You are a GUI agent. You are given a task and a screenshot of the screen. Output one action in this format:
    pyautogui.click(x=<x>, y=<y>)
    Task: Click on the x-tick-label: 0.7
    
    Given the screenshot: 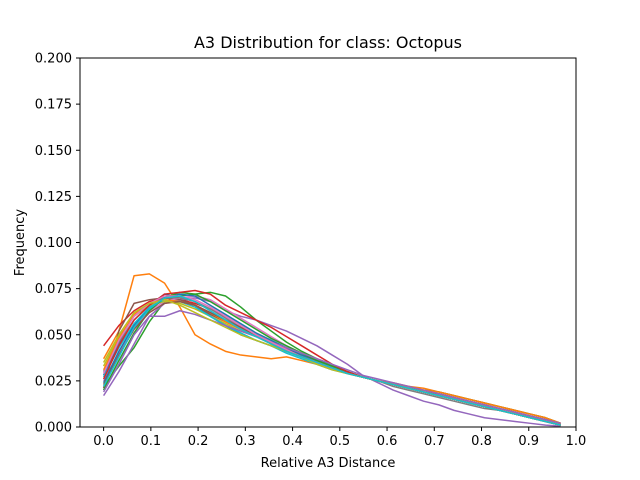 What is the action you would take?
    pyautogui.click(x=434, y=441)
    